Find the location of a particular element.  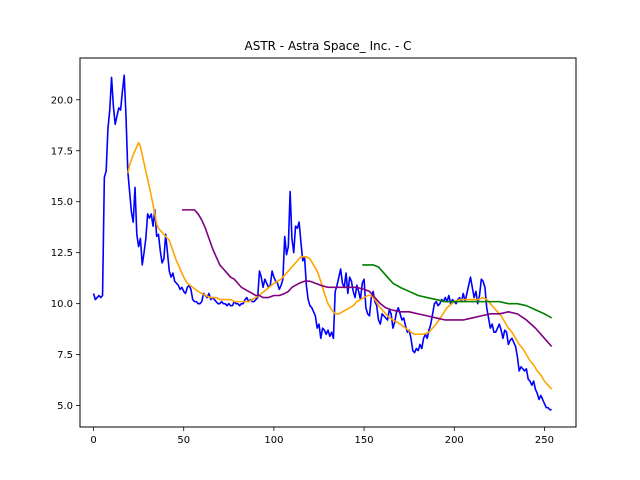

y-tick-label: 5.0 is located at coordinates (65, 406).